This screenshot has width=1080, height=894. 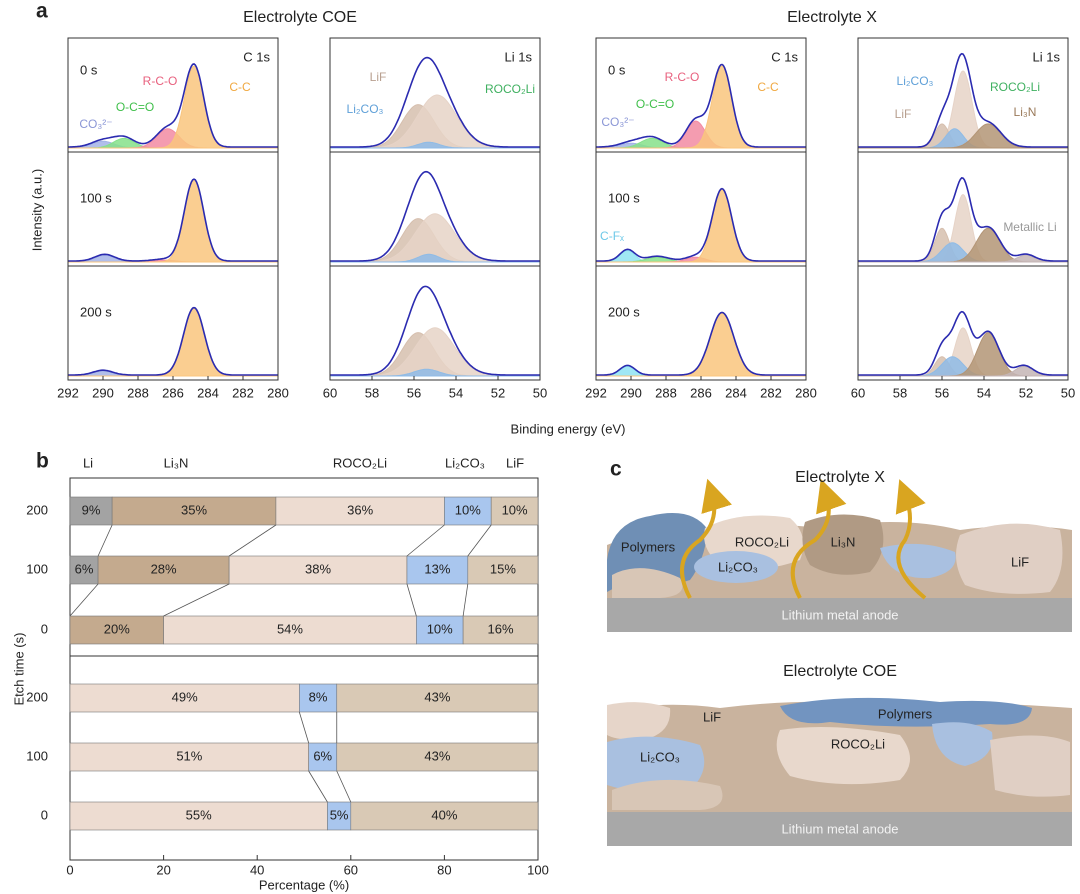 What do you see at coordinates (199, 814) in the screenshot?
I see `value-label: 55%` at bounding box center [199, 814].